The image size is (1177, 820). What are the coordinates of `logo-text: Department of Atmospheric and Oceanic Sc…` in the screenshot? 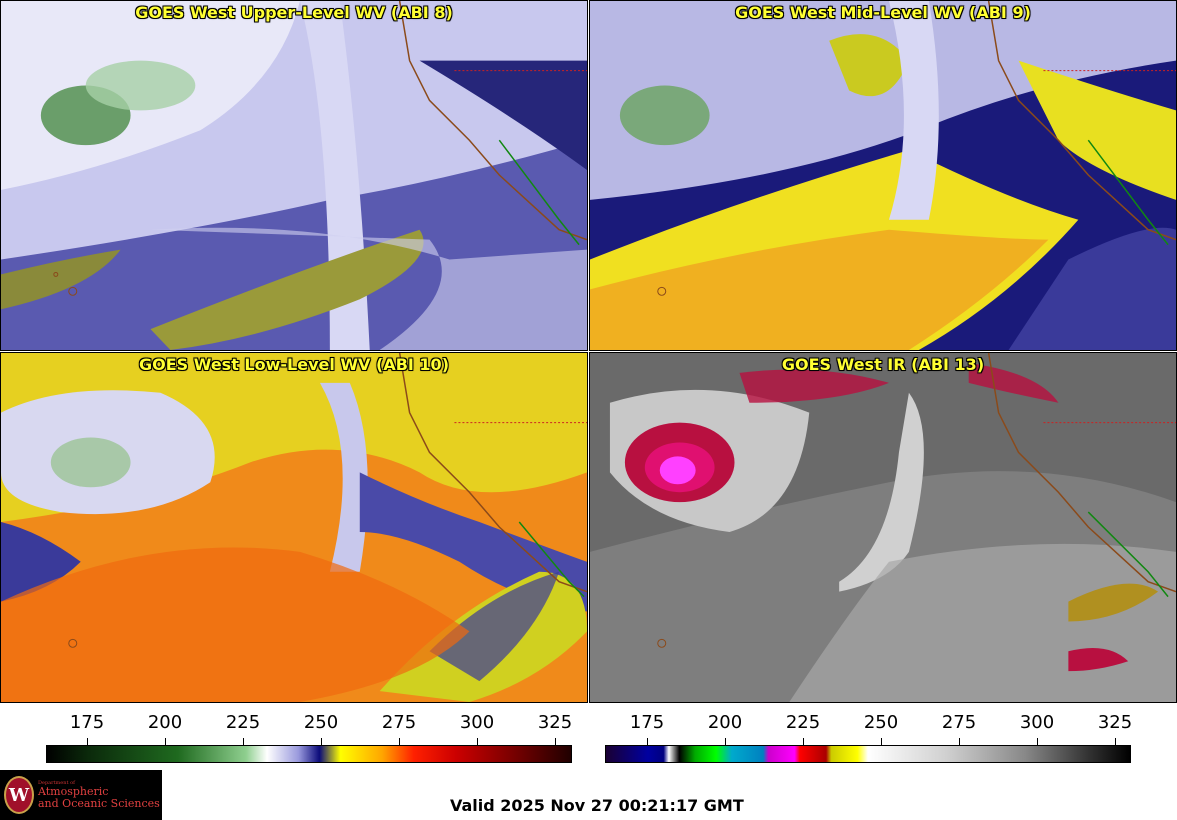 It's located at (99, 794).